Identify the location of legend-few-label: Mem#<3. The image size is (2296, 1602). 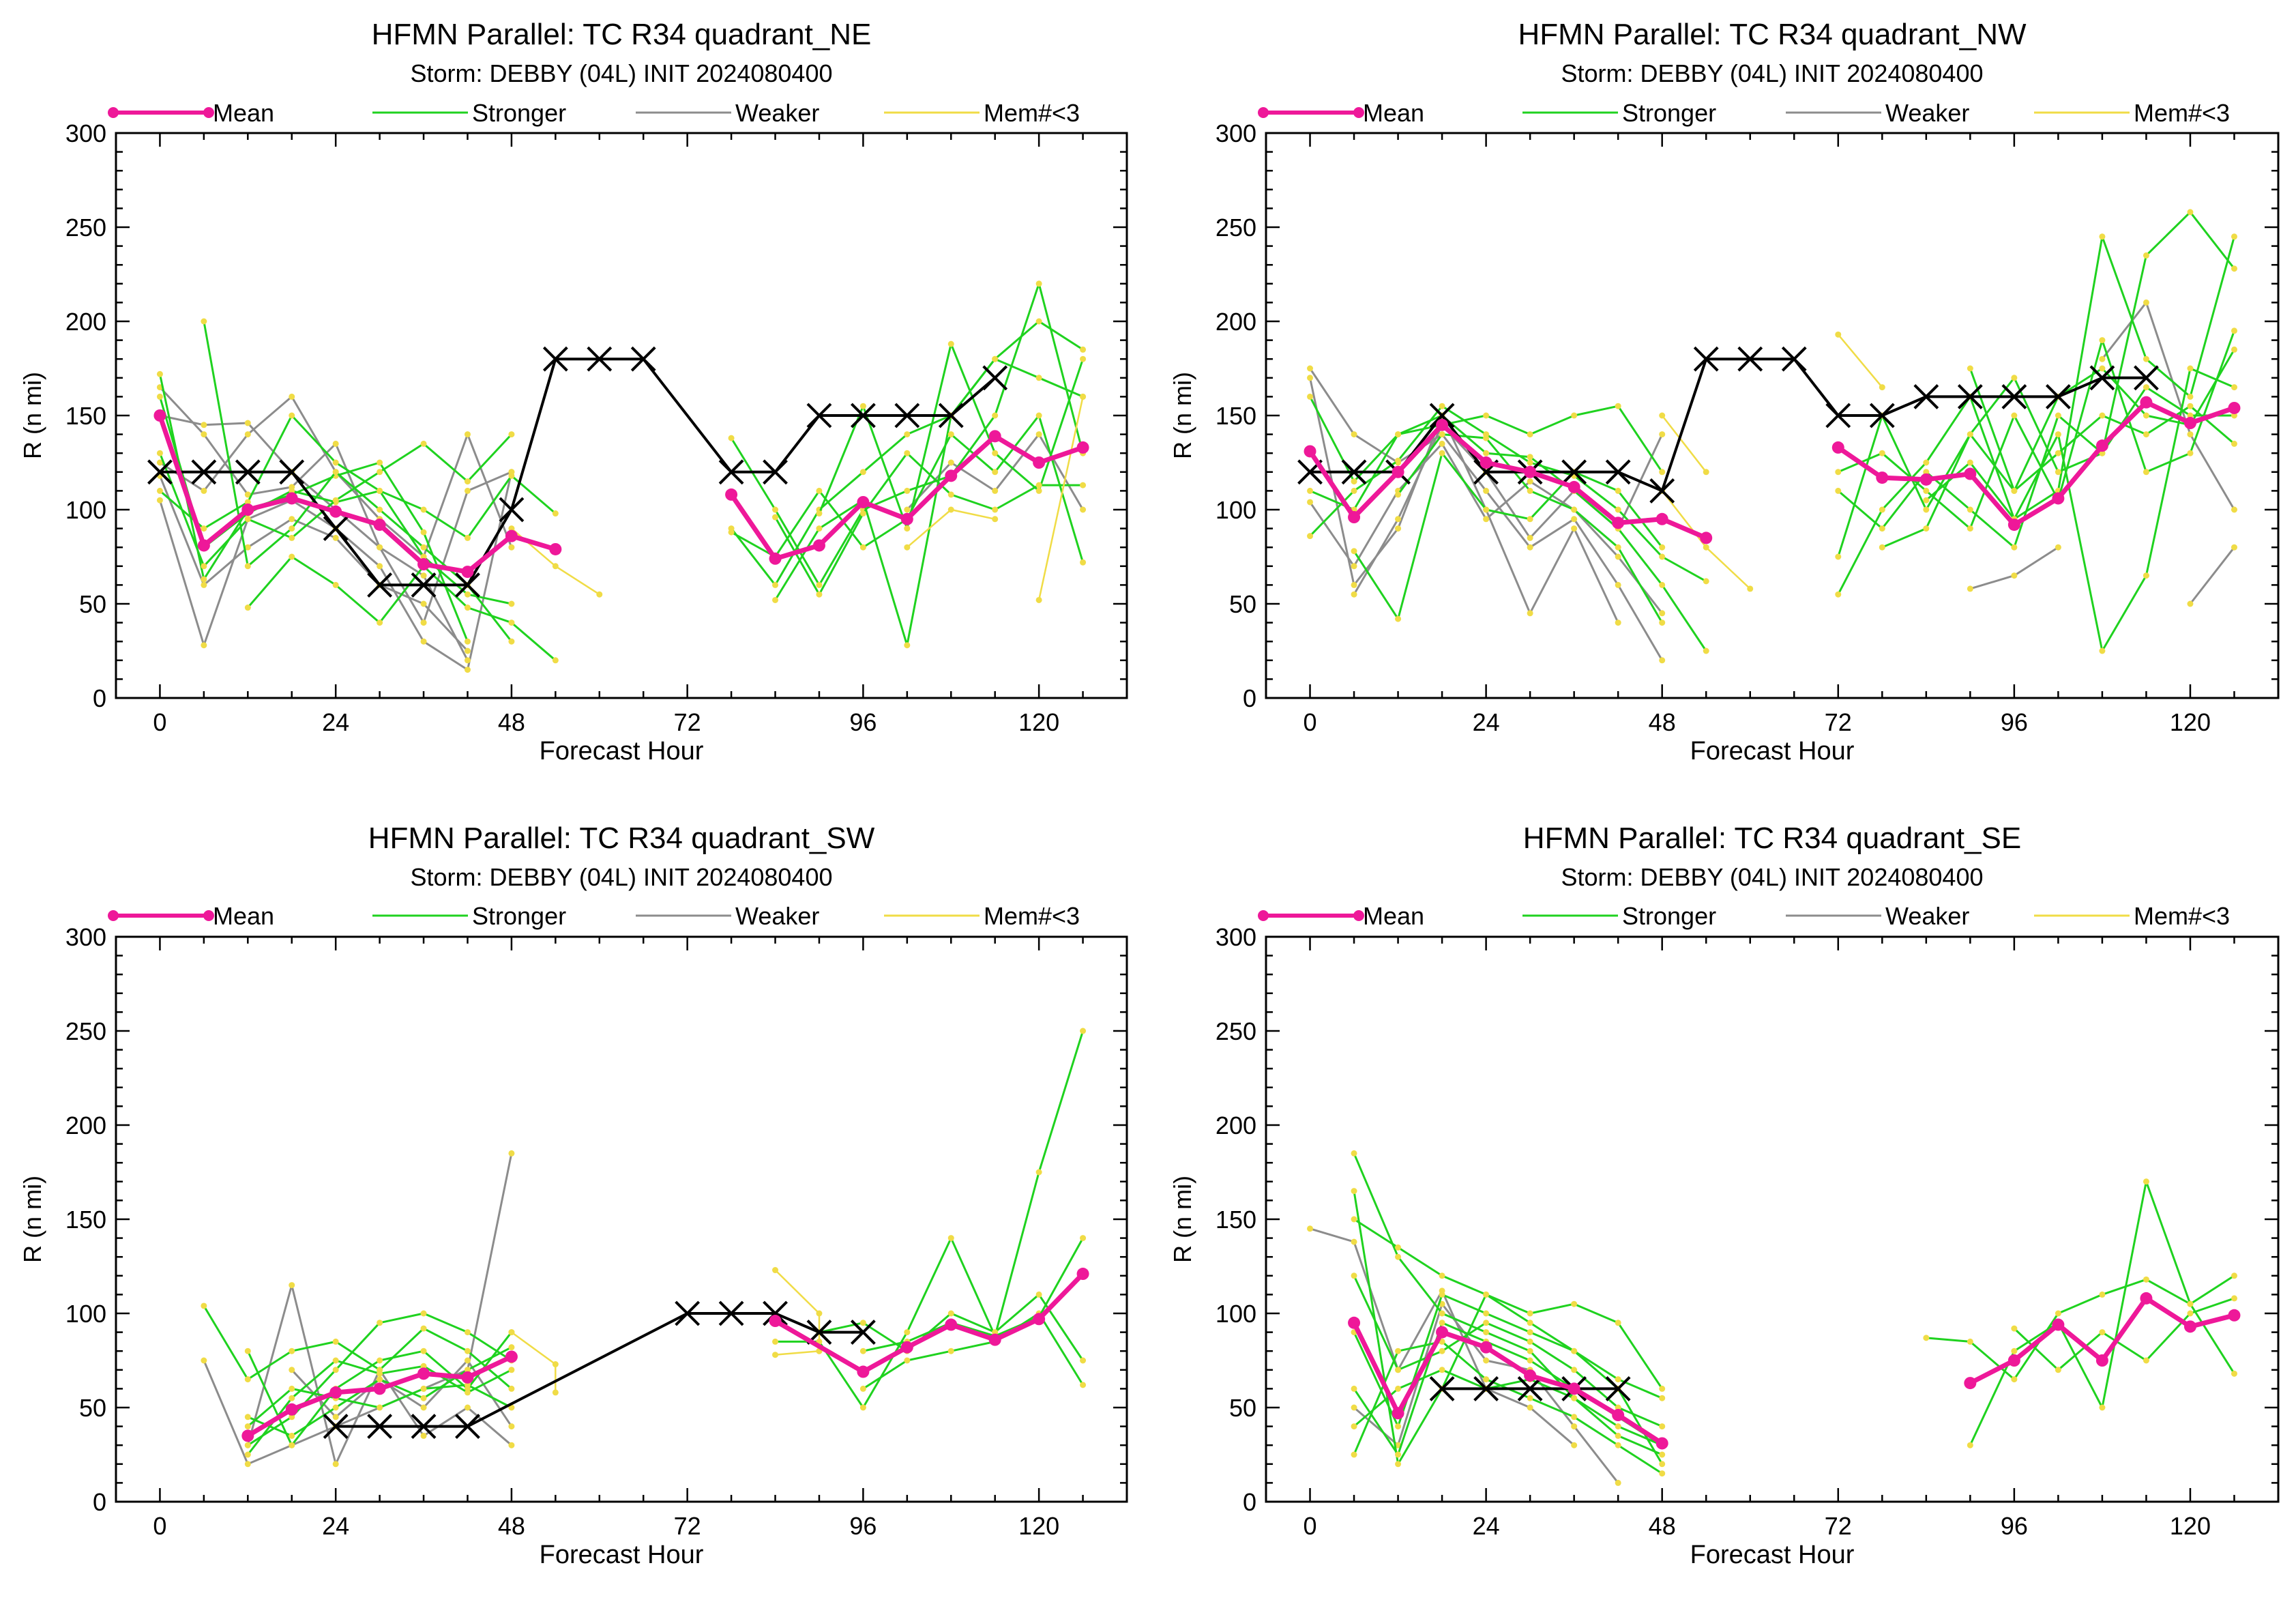
(2182, 916).